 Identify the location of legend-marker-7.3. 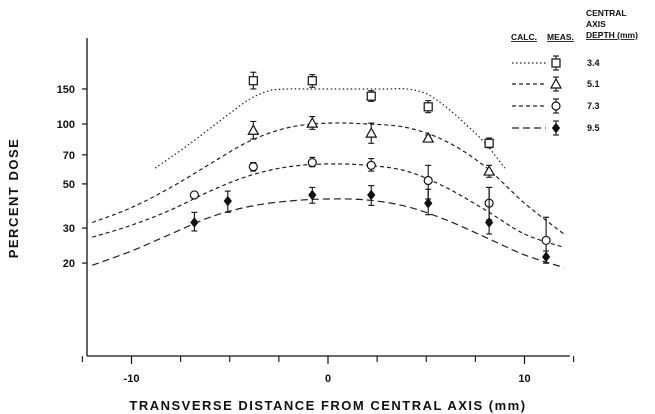
(556, 106).